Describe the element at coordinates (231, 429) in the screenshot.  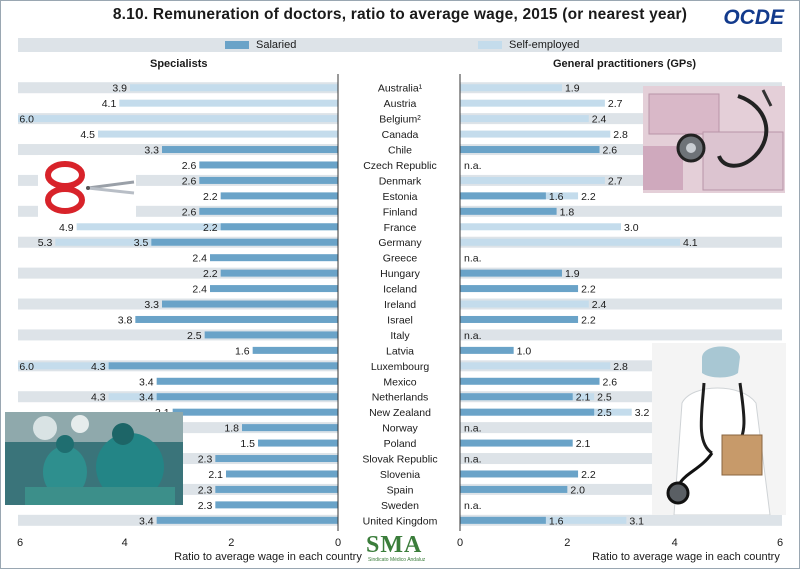
I see `spec-value-salaried-norway: 1.8` at that location.